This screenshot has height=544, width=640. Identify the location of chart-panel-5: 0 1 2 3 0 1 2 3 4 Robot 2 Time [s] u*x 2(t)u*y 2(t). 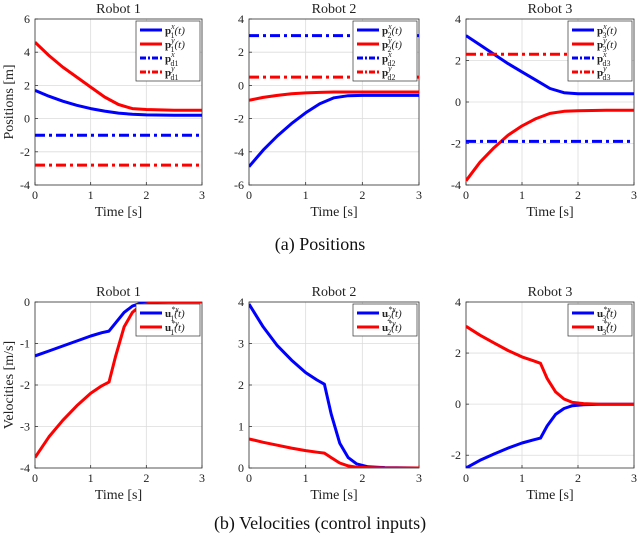
(330, 394).